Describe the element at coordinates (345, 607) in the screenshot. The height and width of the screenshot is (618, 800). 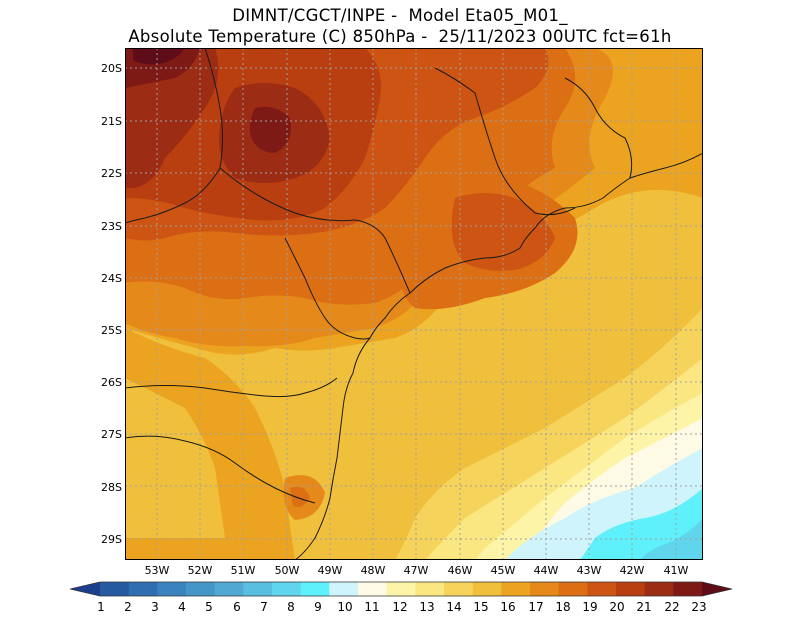
I see `colorbar-label-10: 10` at that location.